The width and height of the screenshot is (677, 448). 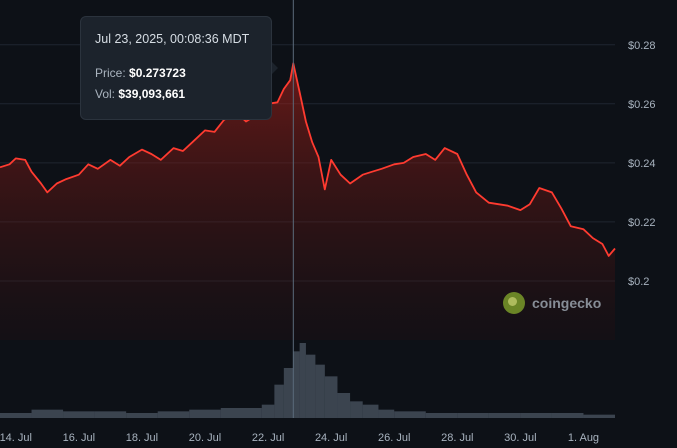 What do you see at coordinates (79, 438) in the screenshot?
I see `x-tick-label: 16. Jul` at bounding box center [79, 438].